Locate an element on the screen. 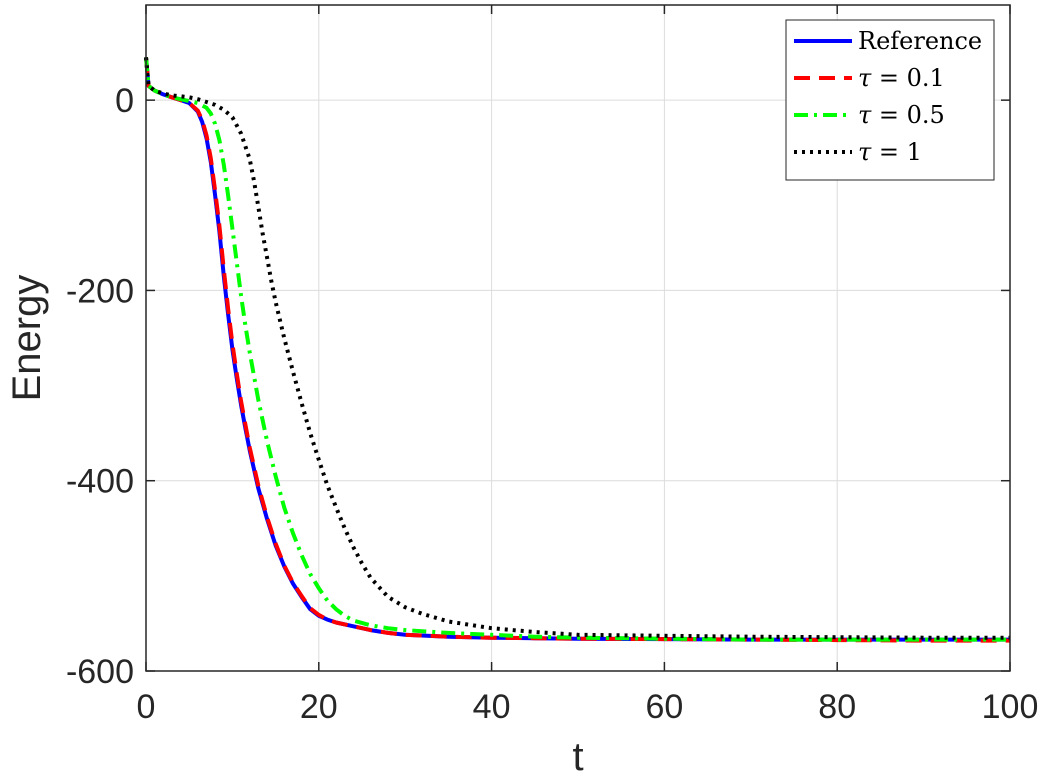 This screenshot has height=774, width=1044. x-tick-label: 20 is located at coordinates (319, 707).